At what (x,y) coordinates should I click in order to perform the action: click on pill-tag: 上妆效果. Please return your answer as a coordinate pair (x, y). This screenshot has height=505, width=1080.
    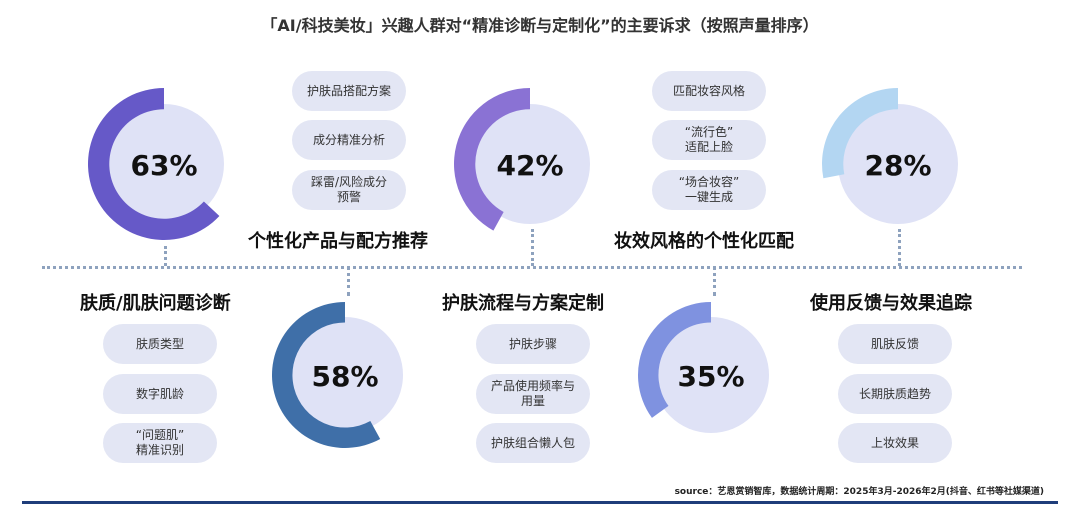
    Looking at the image, I should click on (895, 443).